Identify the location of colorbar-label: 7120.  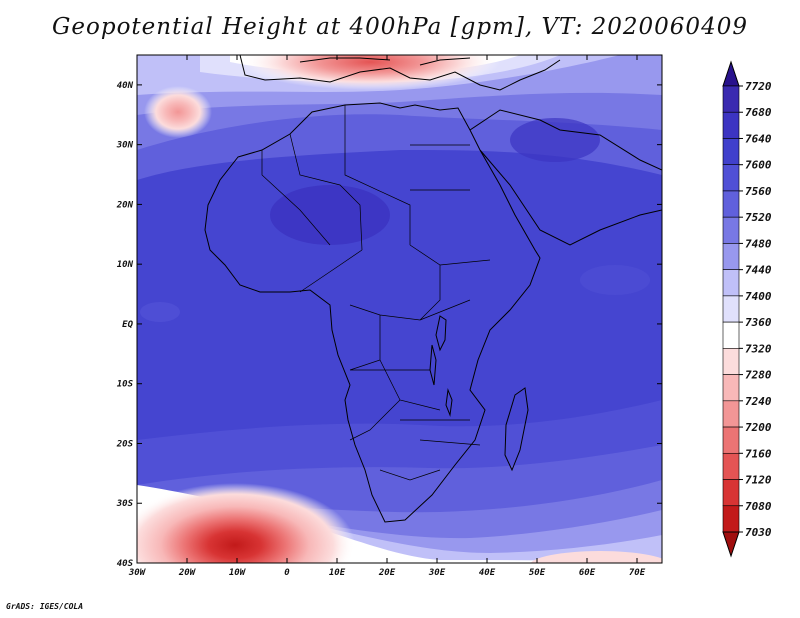
(758, 480).